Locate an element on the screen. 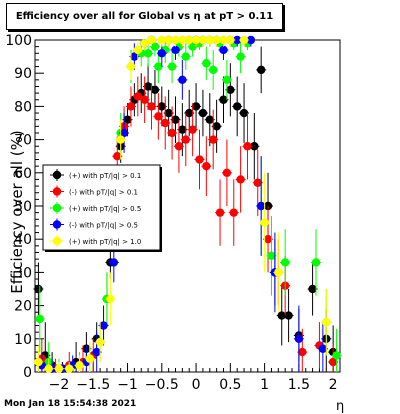 The image size is (400, 414). legend-label: (+) with pT/|q| > 0.5 is located at coordinates (105, 209).